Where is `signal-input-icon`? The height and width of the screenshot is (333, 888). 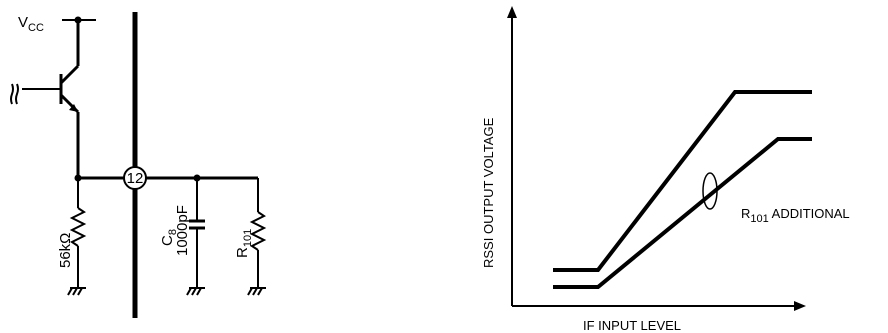
signal-input-icon is located at coordinates (14, 94).